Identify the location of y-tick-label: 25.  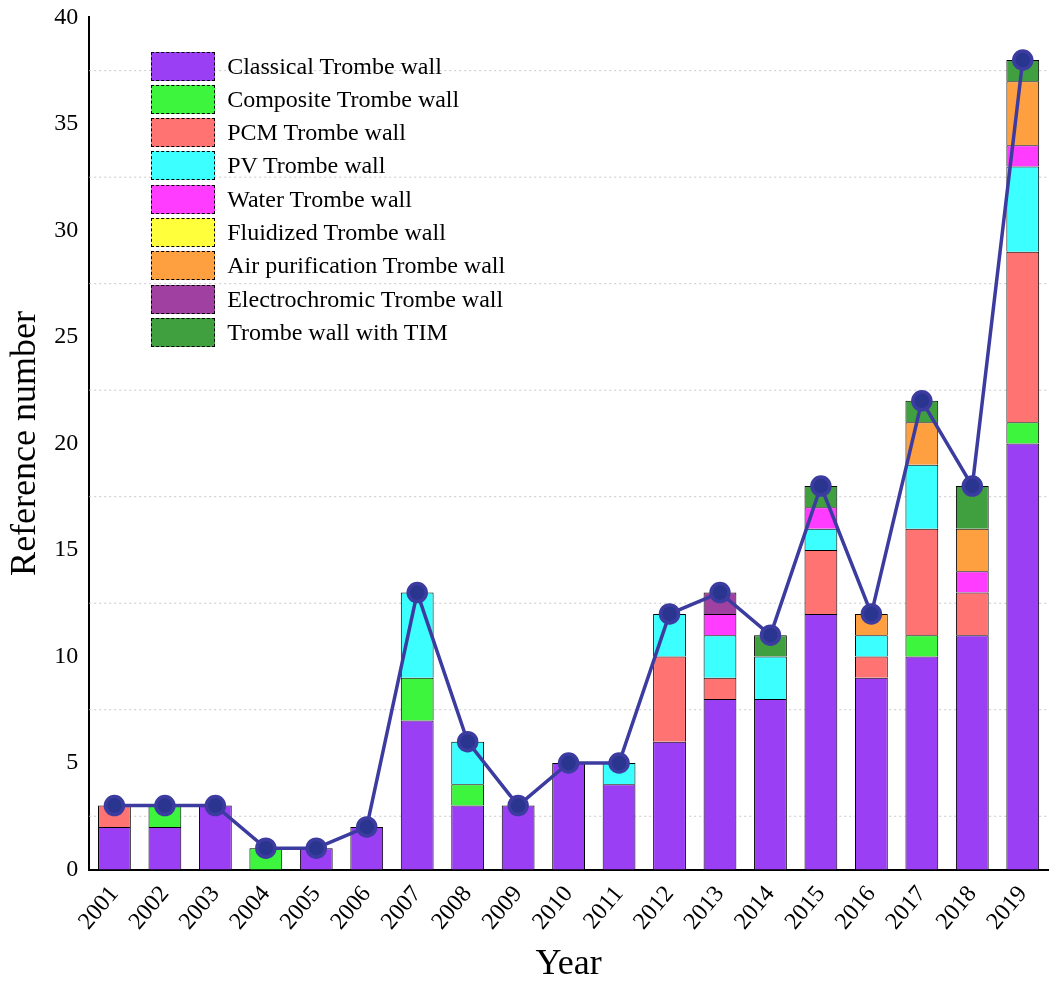
(66, 335).